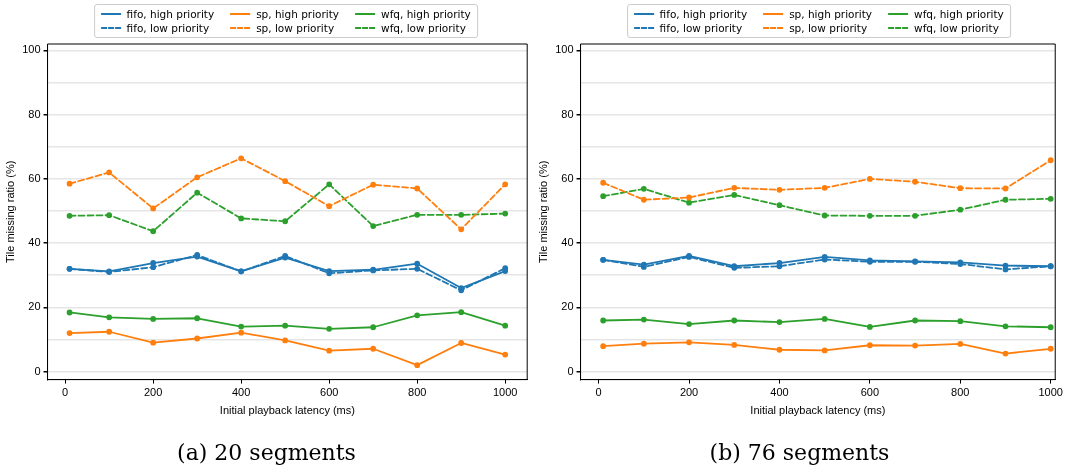 This screenshot has height=471, width=1066. What do you see at coordinates (266, 452) in the screenshot?
I see `text: (a) 20 segments` at bounding box center [266, 452].